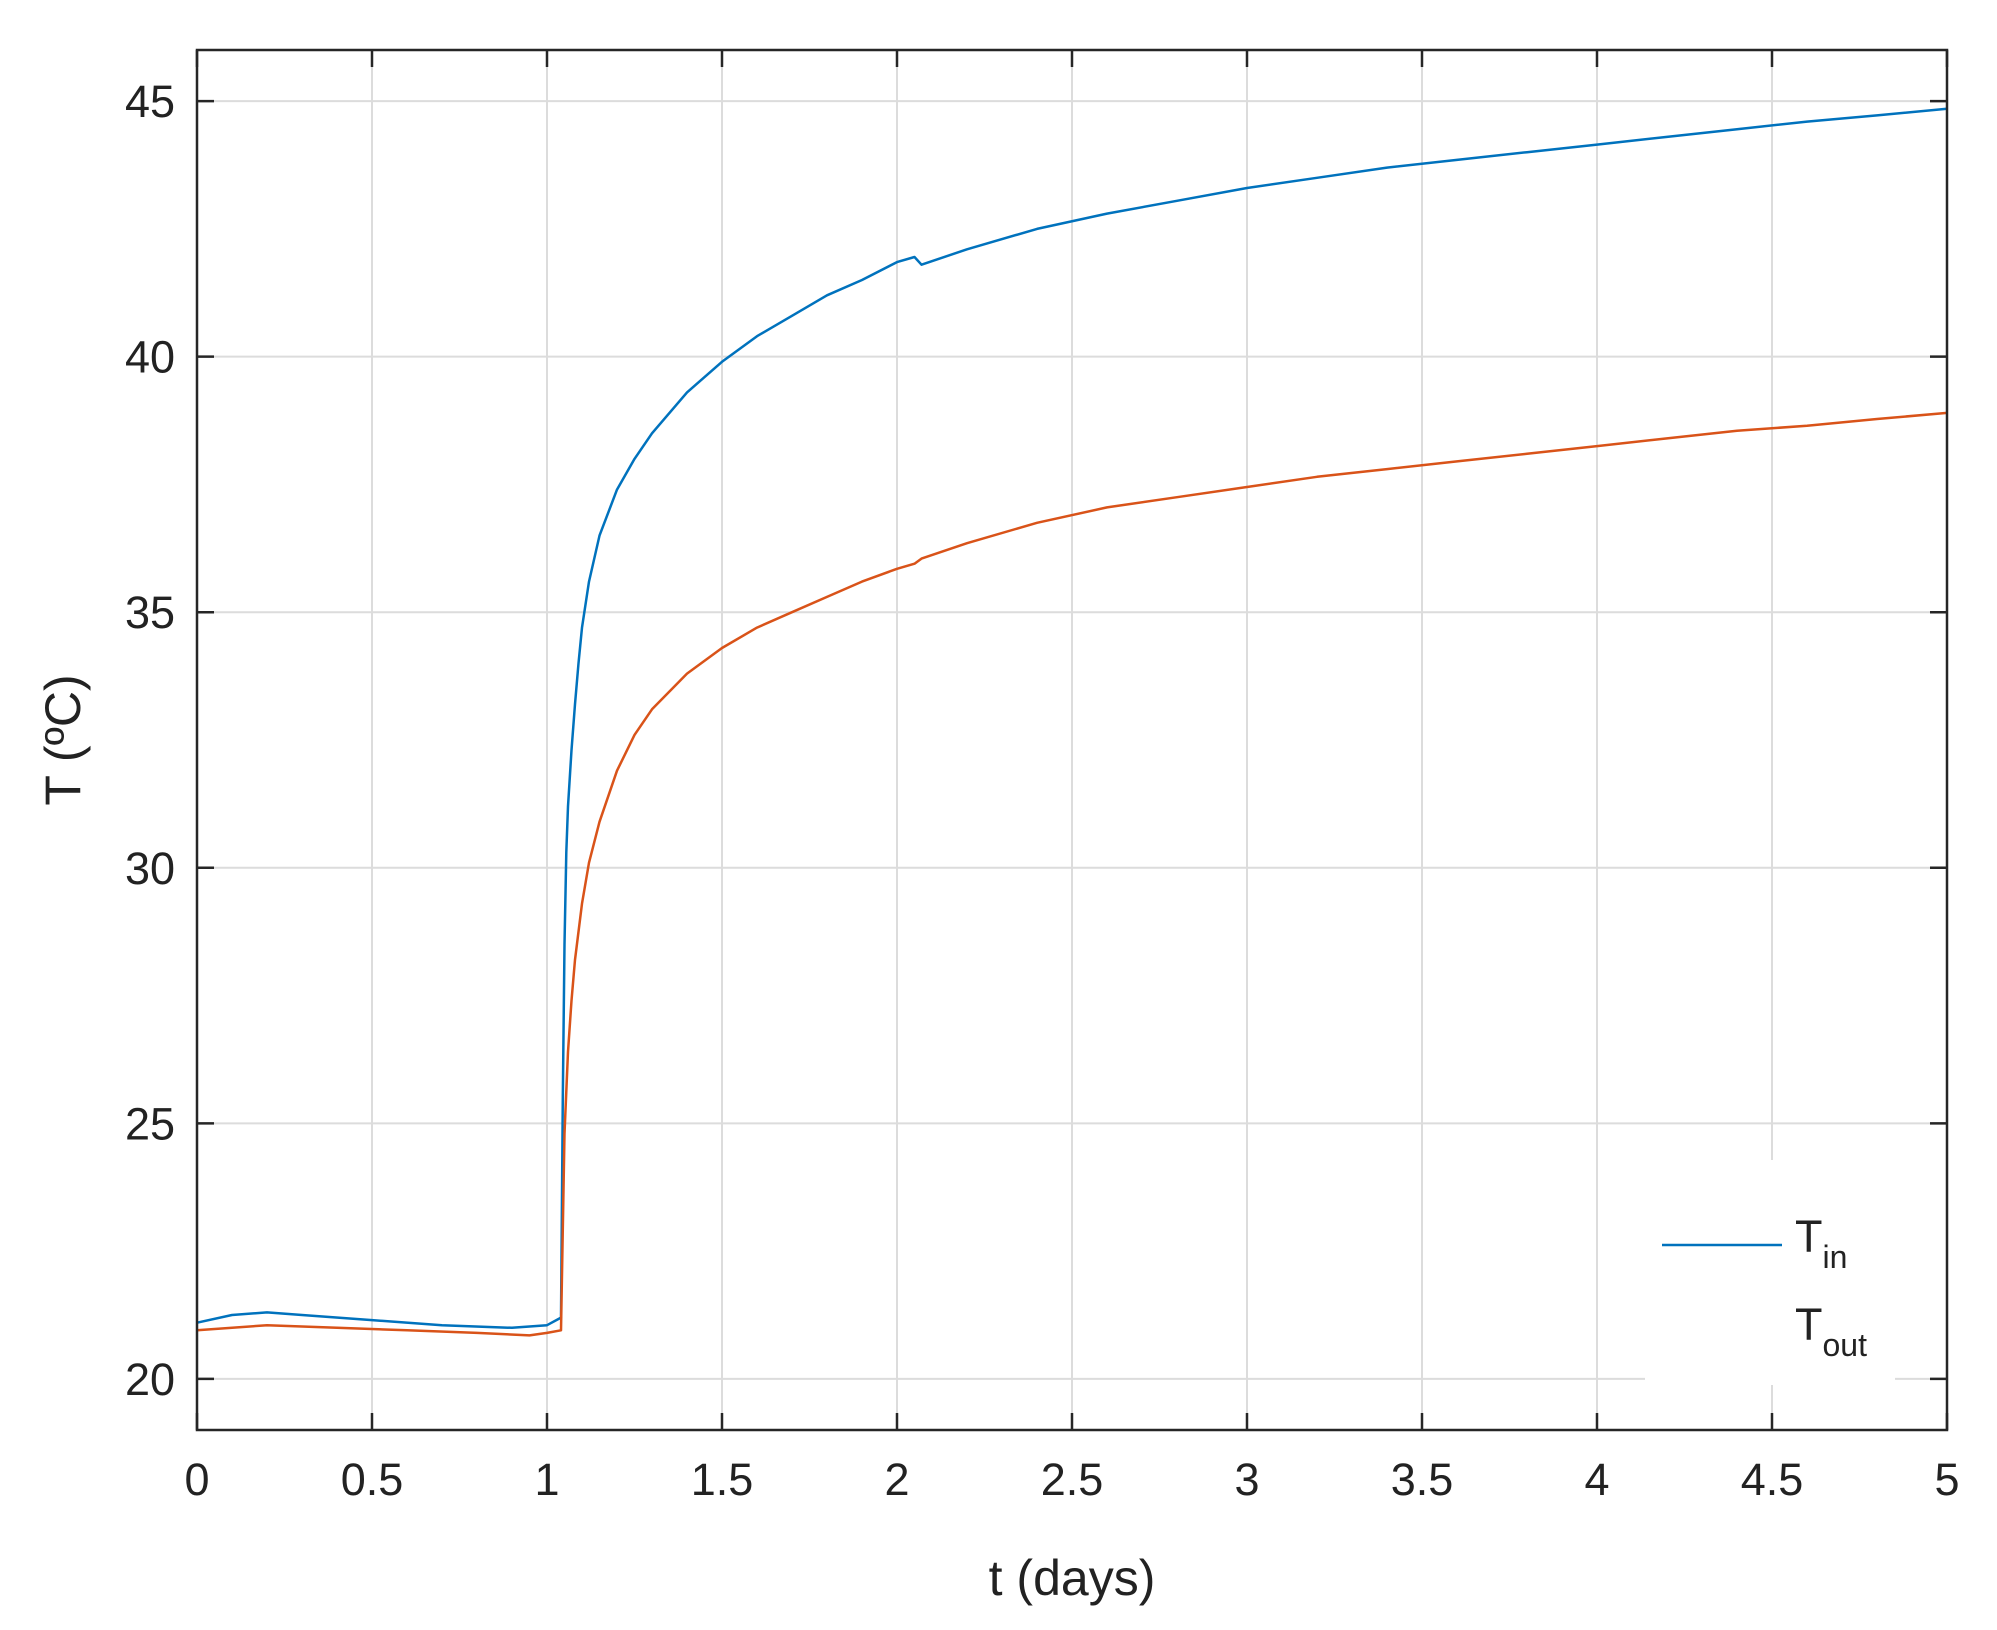 This screenshot has height=1630, width=1997. I want to click on y-axis-label: T (ºC), so click(63, 739).